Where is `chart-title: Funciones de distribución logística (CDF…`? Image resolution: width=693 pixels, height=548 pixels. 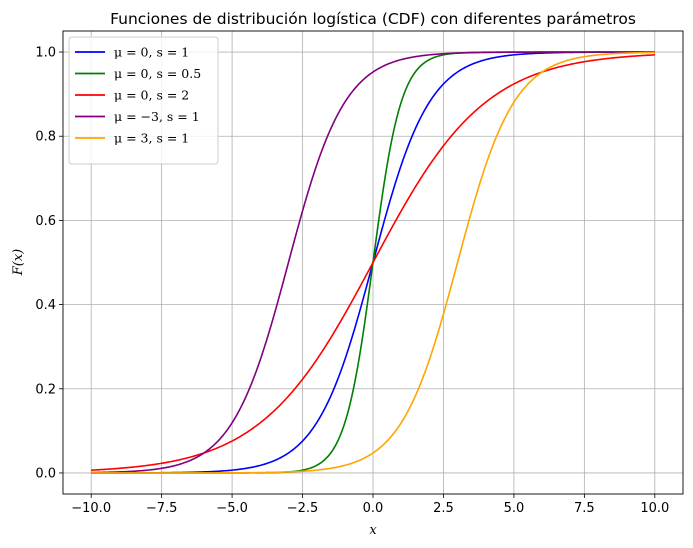
chart-title: Funciones de distribución logística (CDF… is located at coordinates (373, 19).